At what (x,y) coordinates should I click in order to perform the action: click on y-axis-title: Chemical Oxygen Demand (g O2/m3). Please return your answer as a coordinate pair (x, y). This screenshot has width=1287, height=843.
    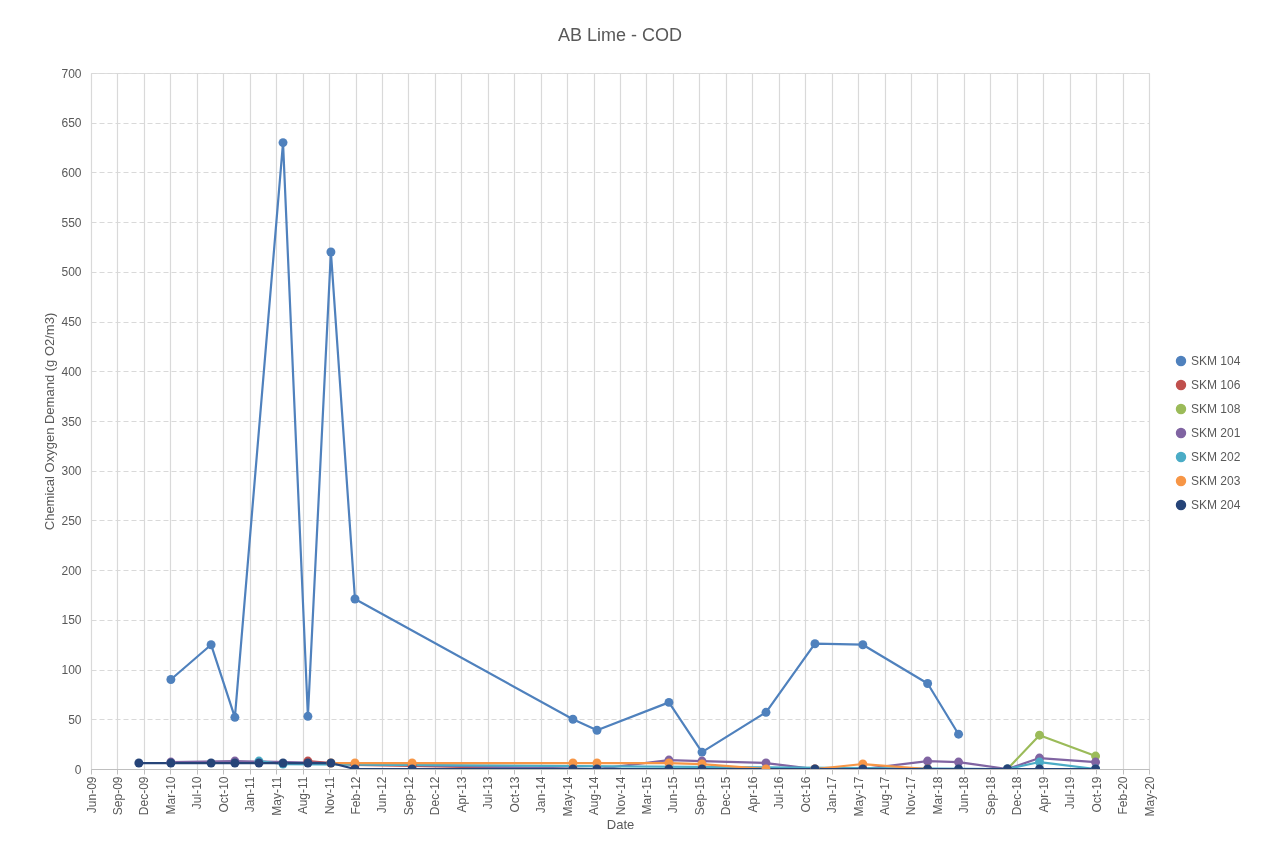
    Looking at the image, I should click on (50, 421).